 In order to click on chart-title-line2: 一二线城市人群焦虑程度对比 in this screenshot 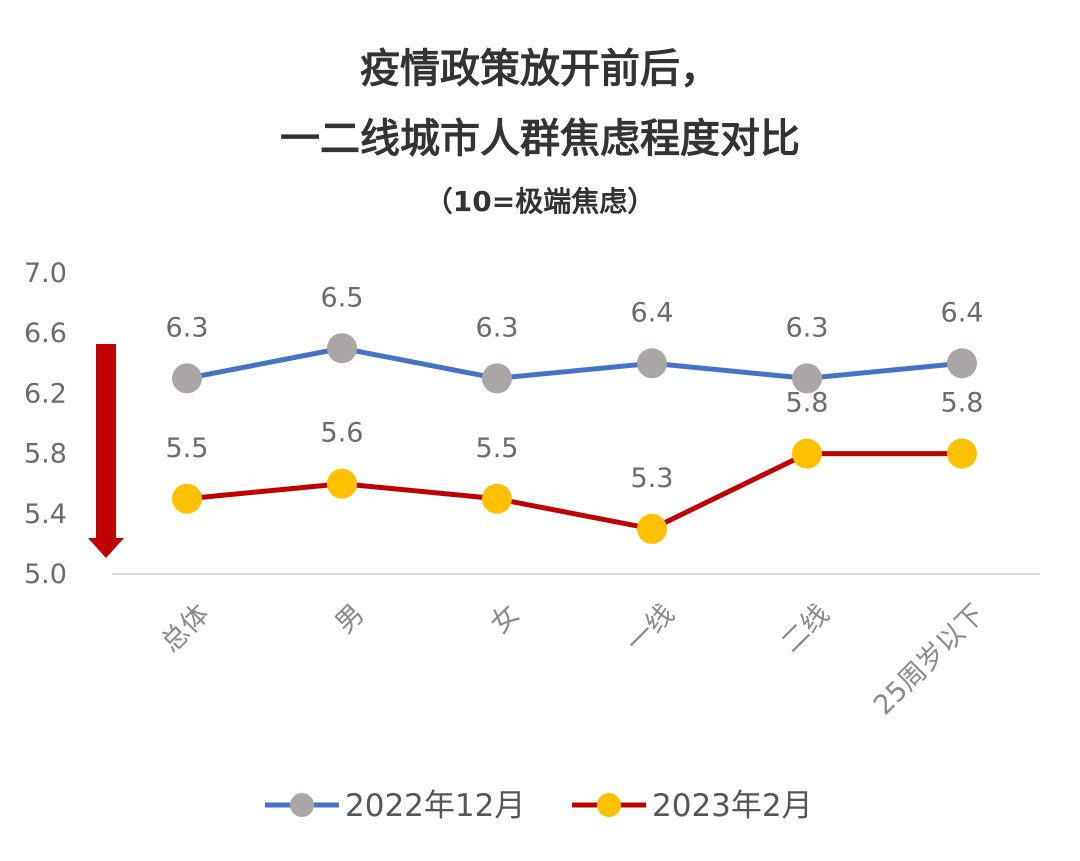, I will do `click(540, 139)`.